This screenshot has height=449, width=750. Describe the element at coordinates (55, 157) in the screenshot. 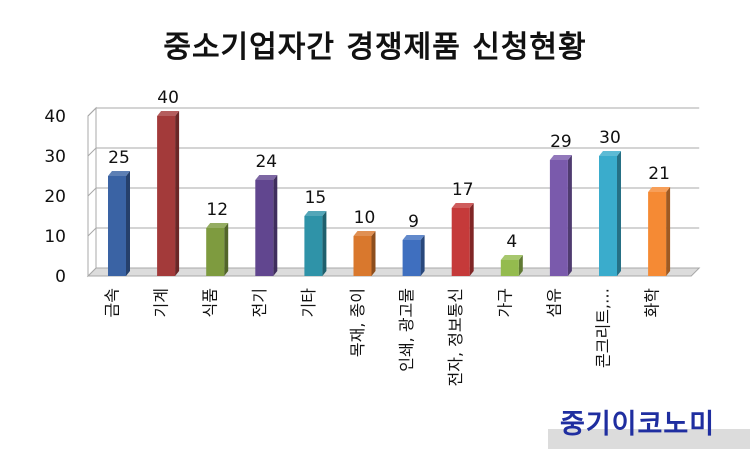

I see `y-tick-label: 30` at that location.